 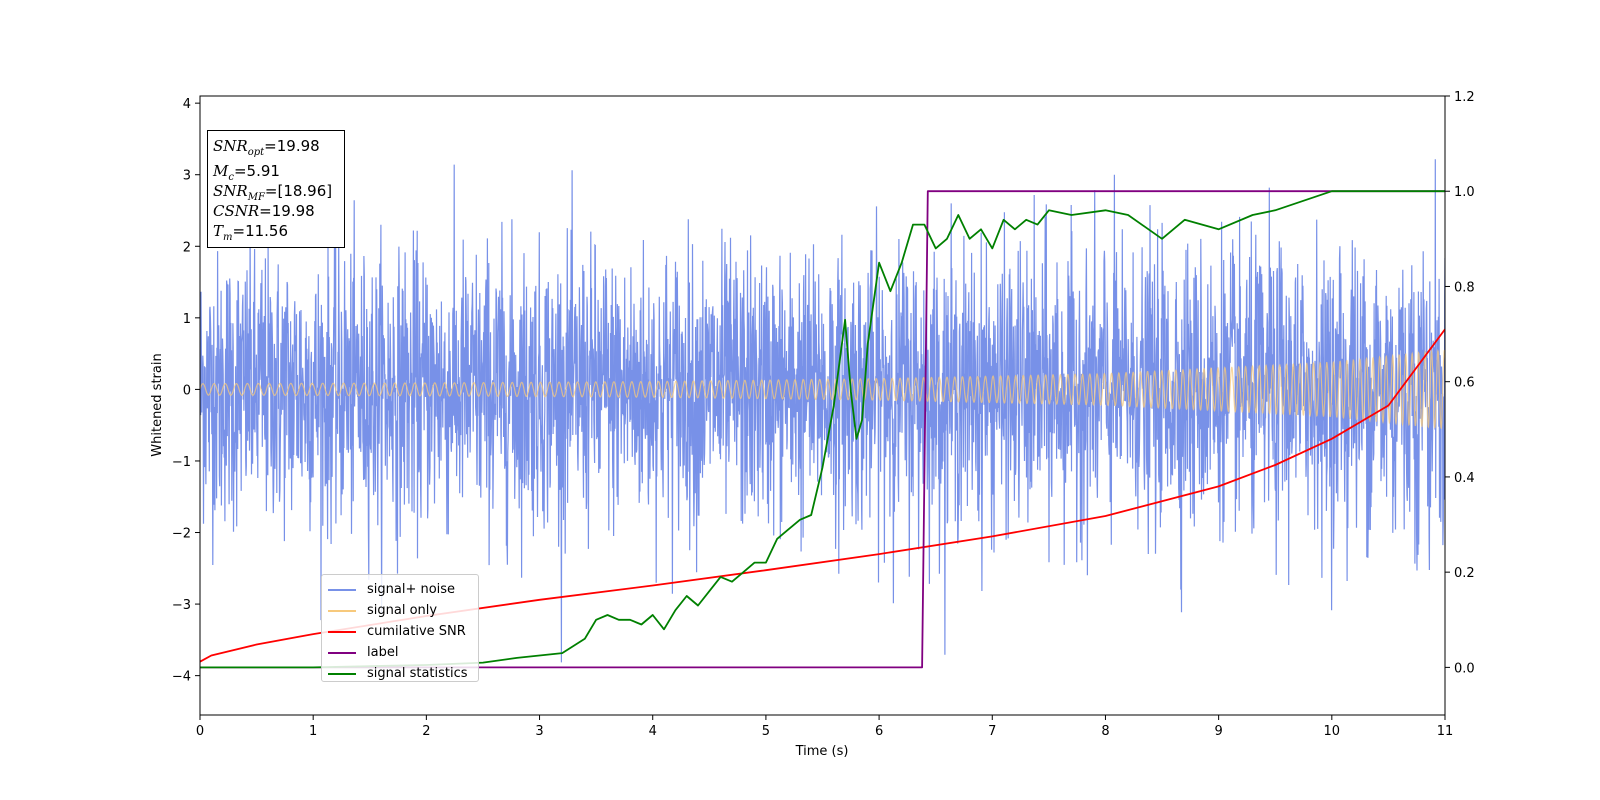 I want to click on x-tick-label: 8, so click(x=1105, y=731).